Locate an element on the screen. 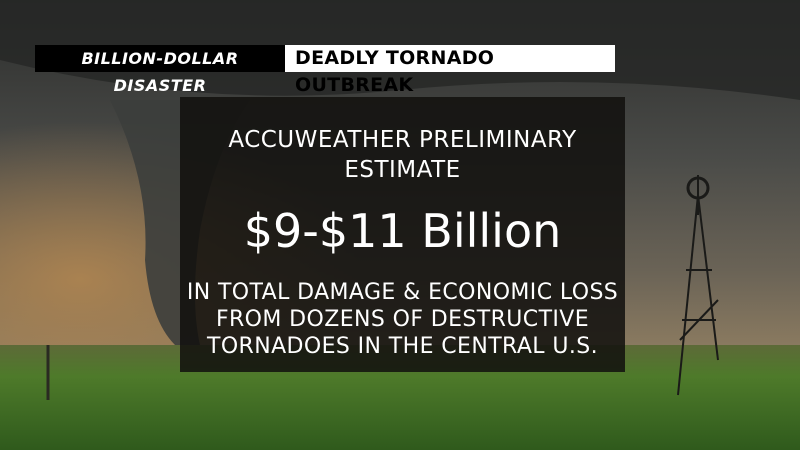  banner-headline: DEADLY TORNADO OUTBREAK is located at coordinates (450, 70).